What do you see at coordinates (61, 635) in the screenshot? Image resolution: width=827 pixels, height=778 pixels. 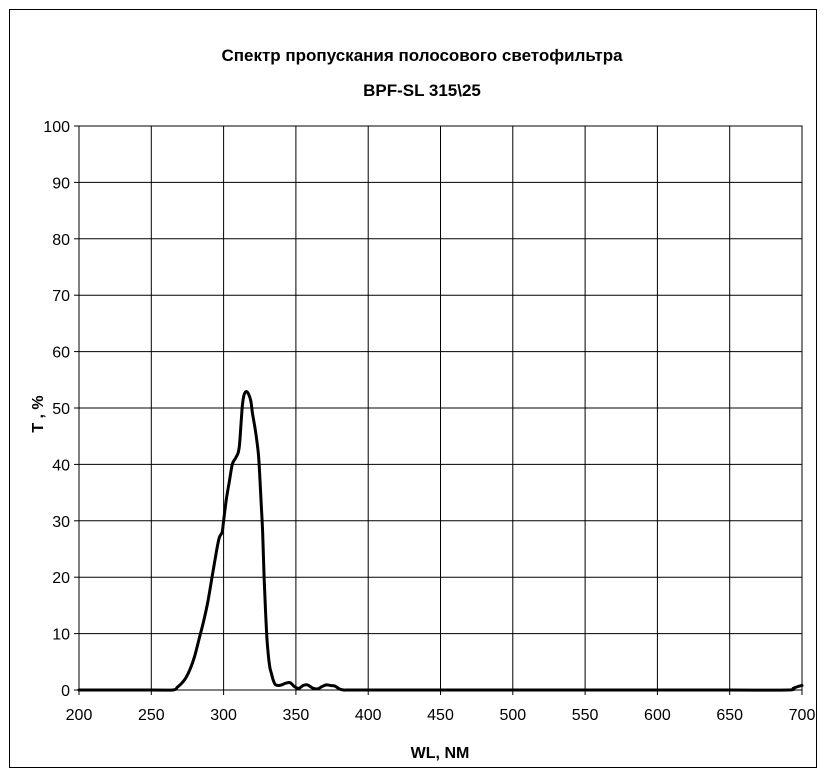 I see `y-tick-label: 10` at bounding box center [61, 635].